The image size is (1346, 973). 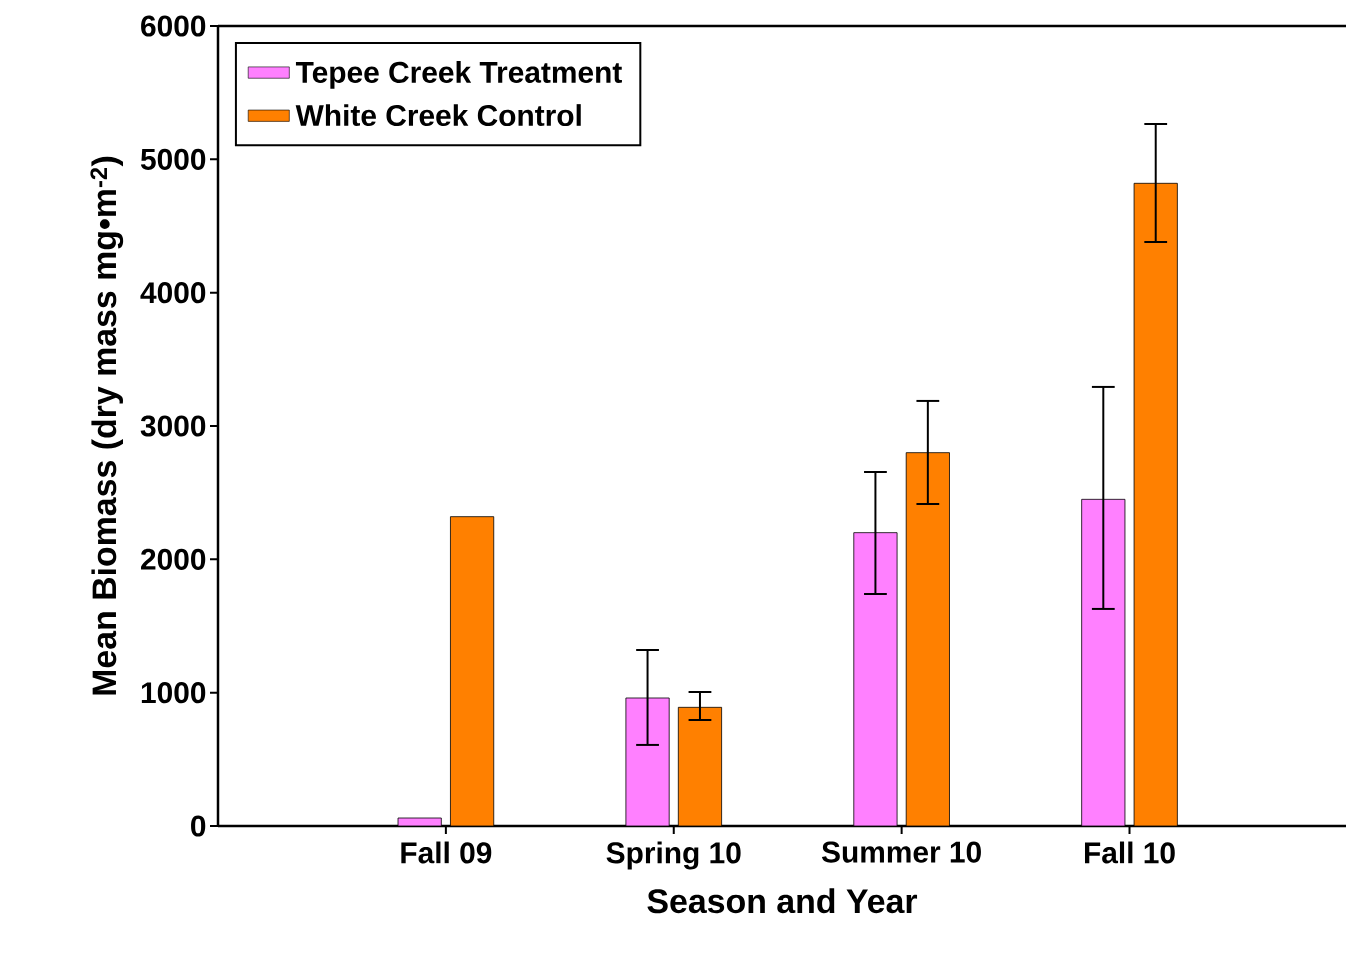 I want to click on x-tick-label: Spring 10, so click(x=673, y=855).